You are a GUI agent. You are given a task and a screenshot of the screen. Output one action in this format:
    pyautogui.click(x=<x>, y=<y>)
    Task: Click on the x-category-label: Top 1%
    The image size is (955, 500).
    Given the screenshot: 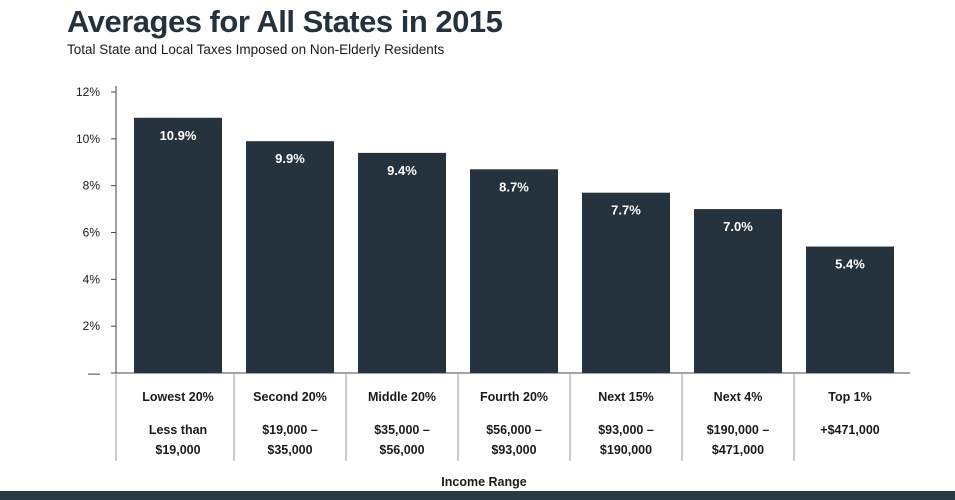 What is the action you would take?
    pyautogui.click(x=850, y=397)
    